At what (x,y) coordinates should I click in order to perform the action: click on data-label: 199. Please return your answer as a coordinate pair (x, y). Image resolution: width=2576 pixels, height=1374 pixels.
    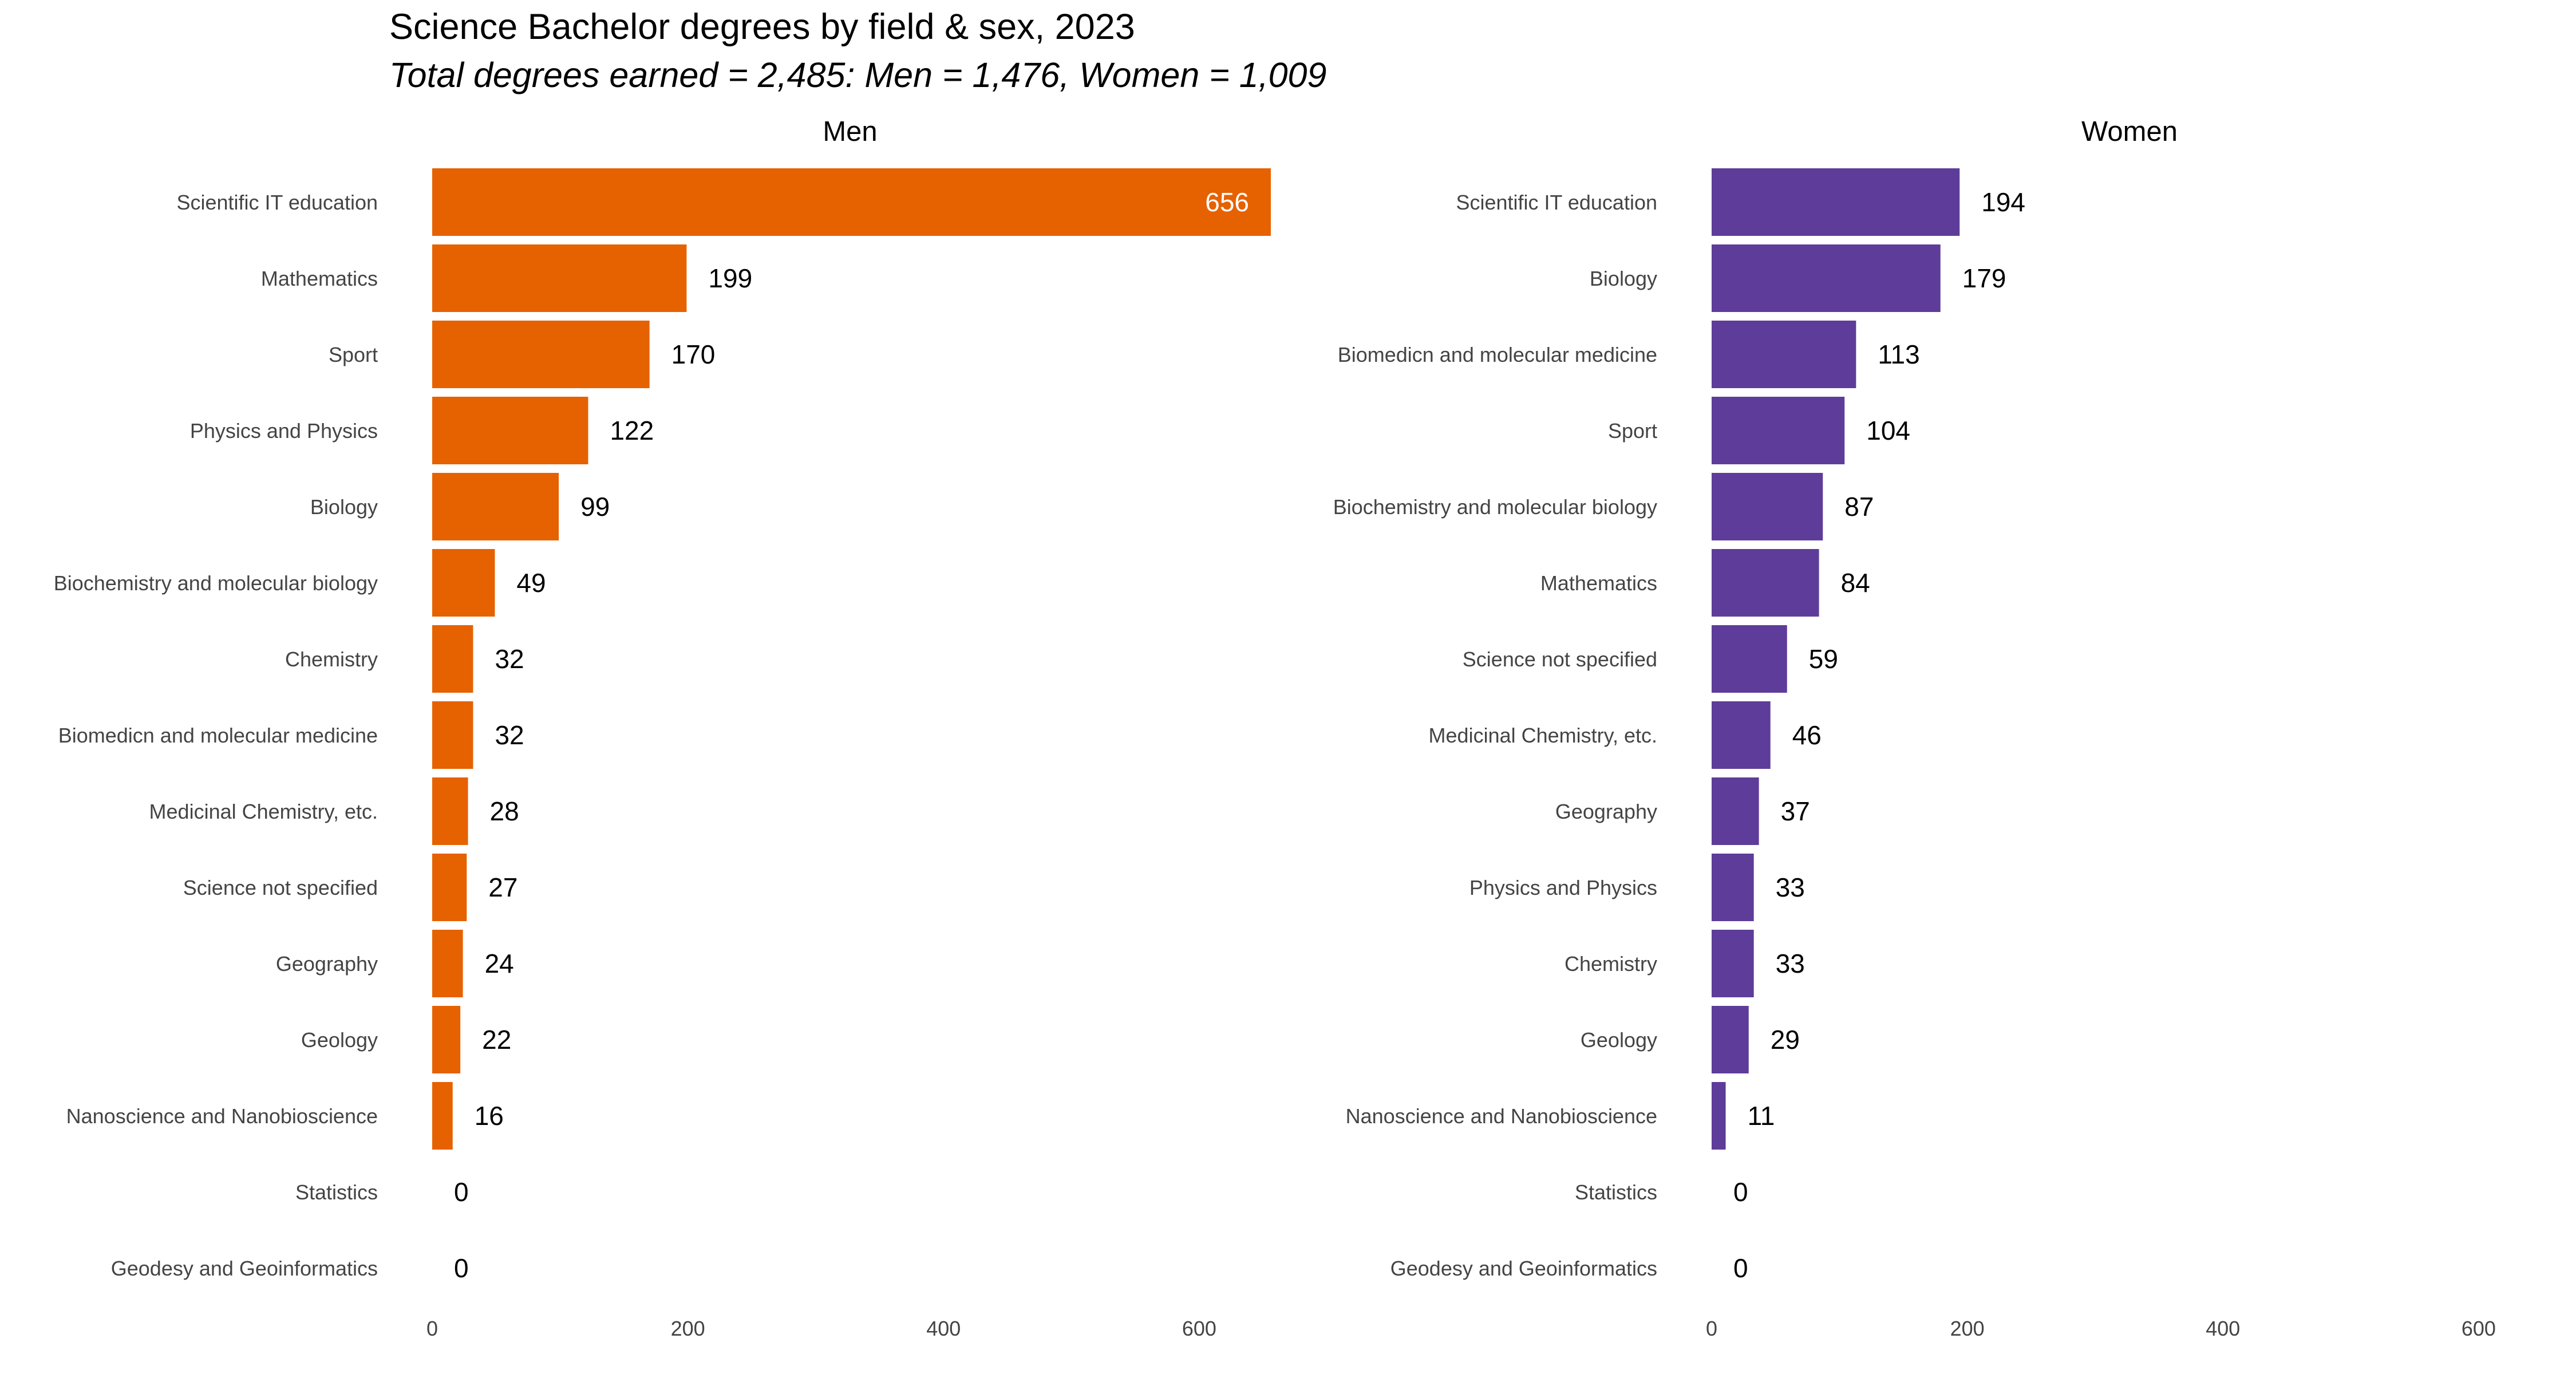
    Looking at the image, I should click on (730, 278).